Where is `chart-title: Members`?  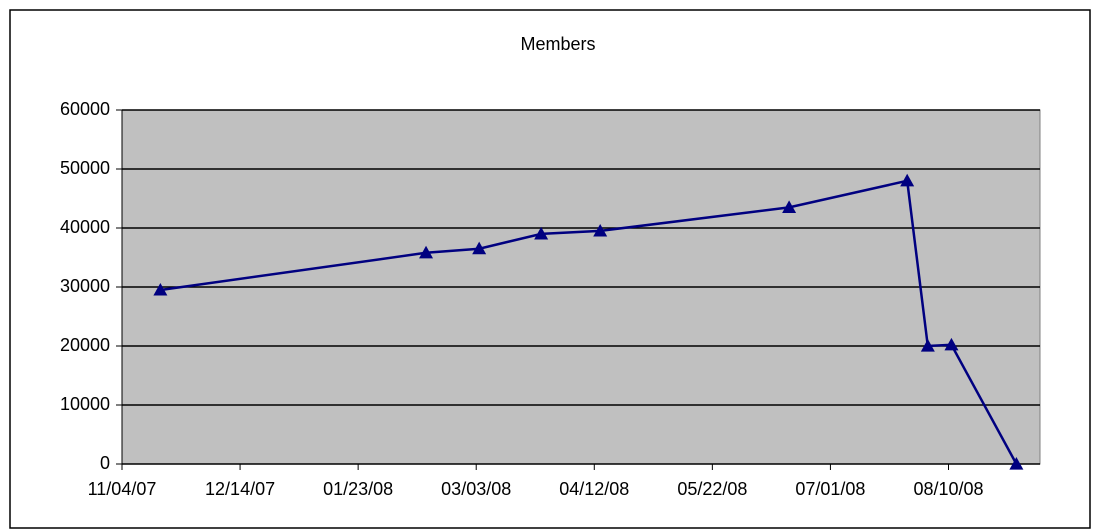
chart-title: Members is located at coordinates (557, 44).